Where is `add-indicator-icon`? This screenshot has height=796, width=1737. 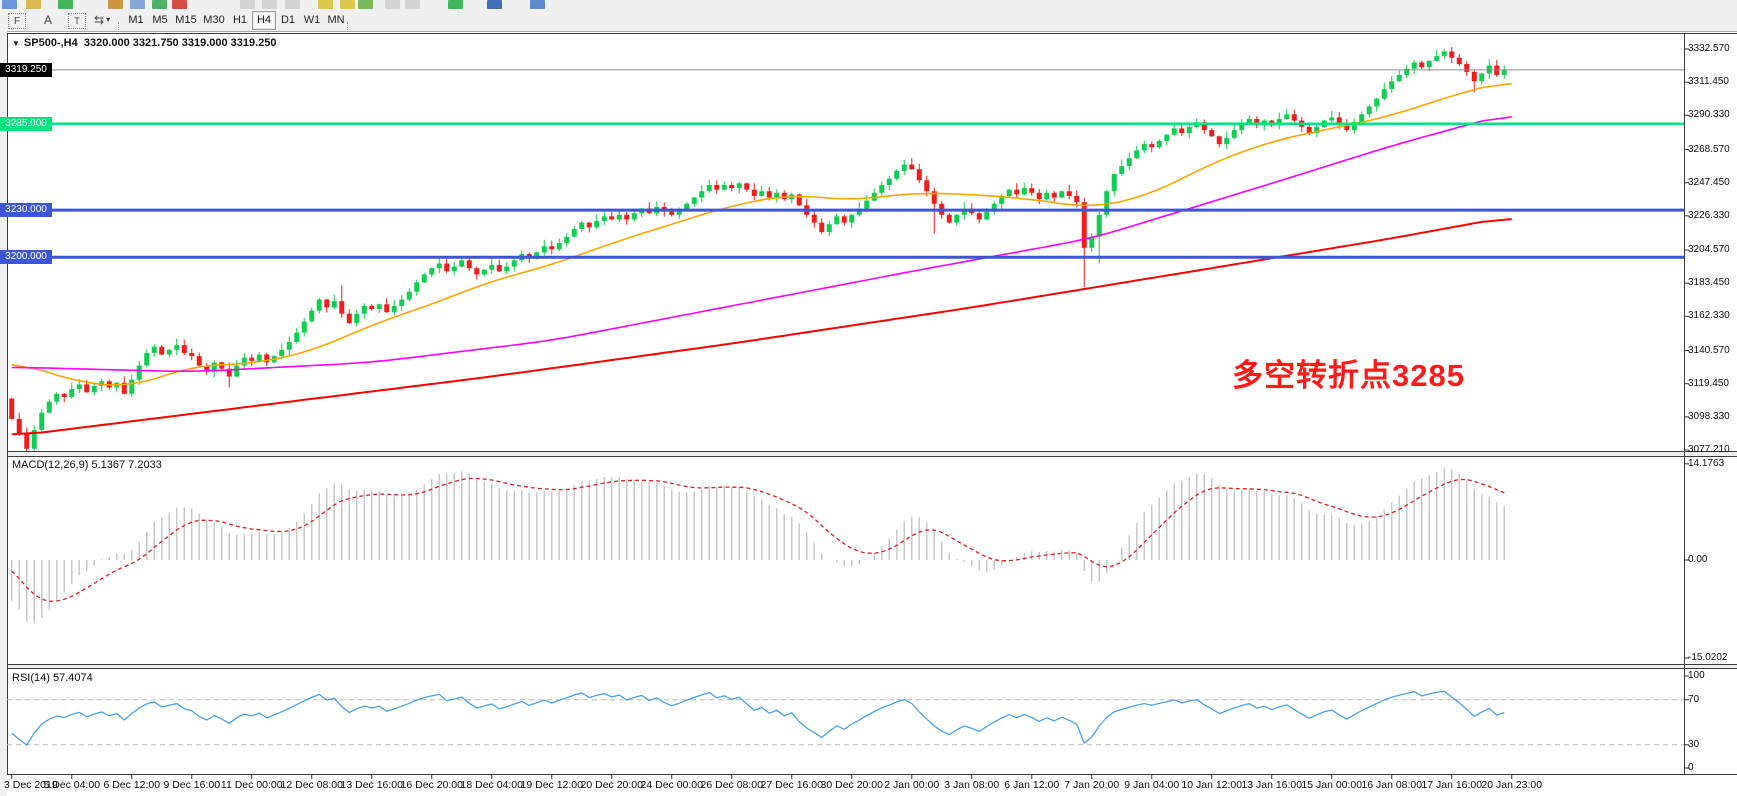 add-indicator-icon is located at coordinates (455, 4).